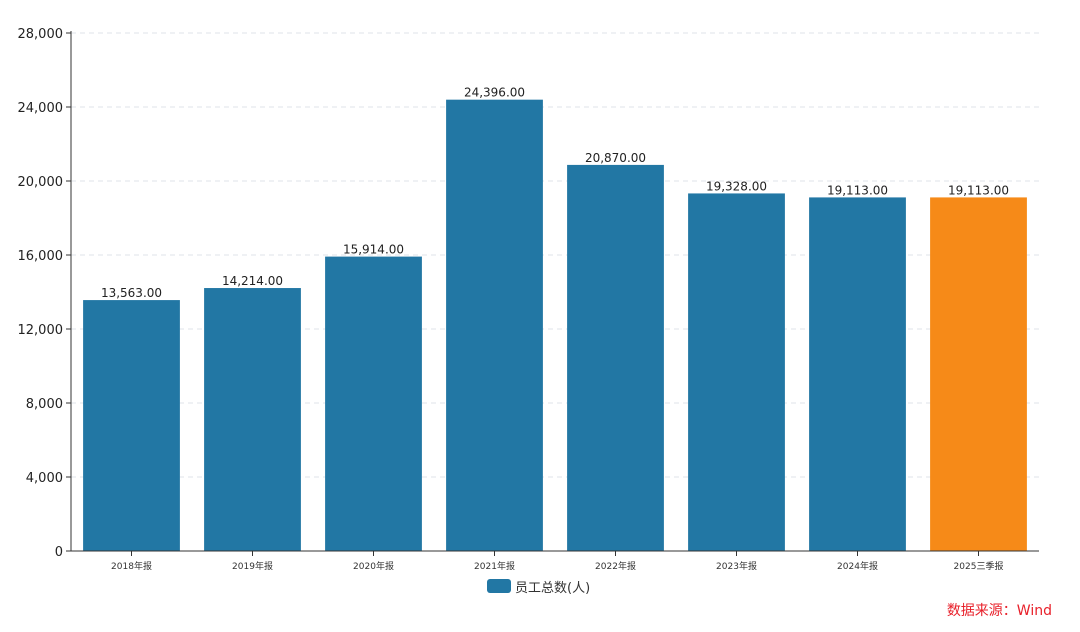  Describe the element at coordinates (979, 566) in the screenshot. I see `x-tick-label: 2025三季报` at that location.